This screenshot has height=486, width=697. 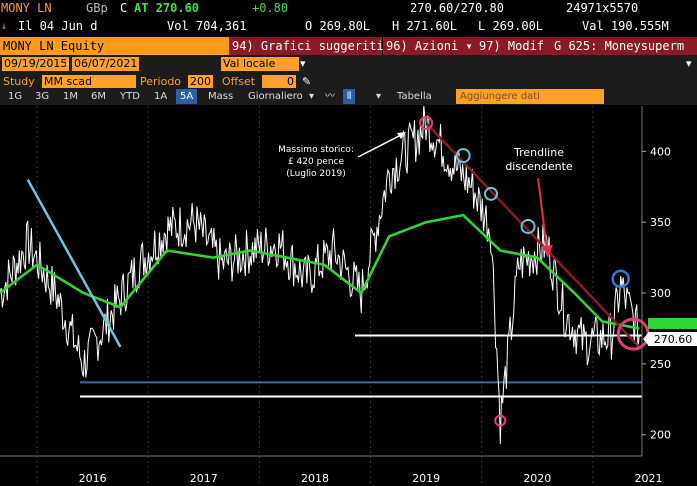 What do you see at coordinates (124, 8) in the screenshot?
I see `quote-flag: C` at bounding box center [124, 8].